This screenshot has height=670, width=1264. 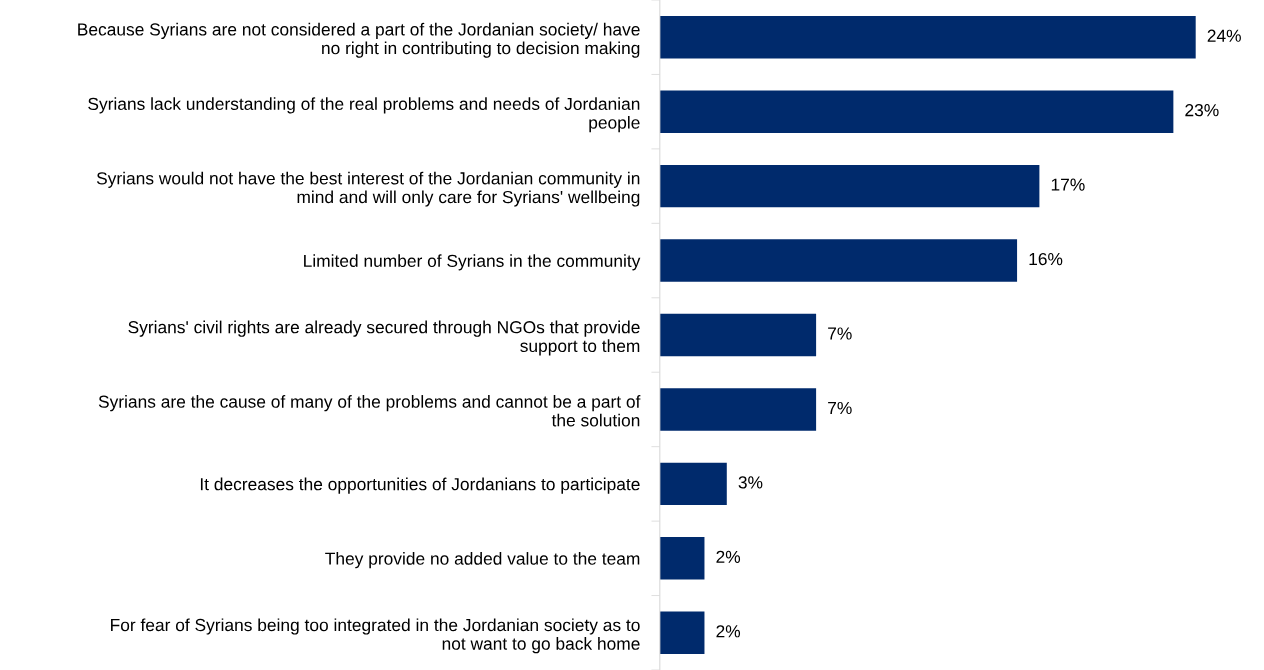 I want to click on data-label: 16%, so click(x=1046, y=259).